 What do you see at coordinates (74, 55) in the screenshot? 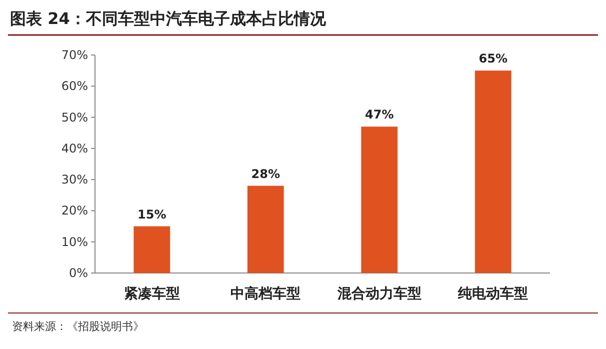
I see `y-tick-label: 70%` at bounding box center [74, 55].